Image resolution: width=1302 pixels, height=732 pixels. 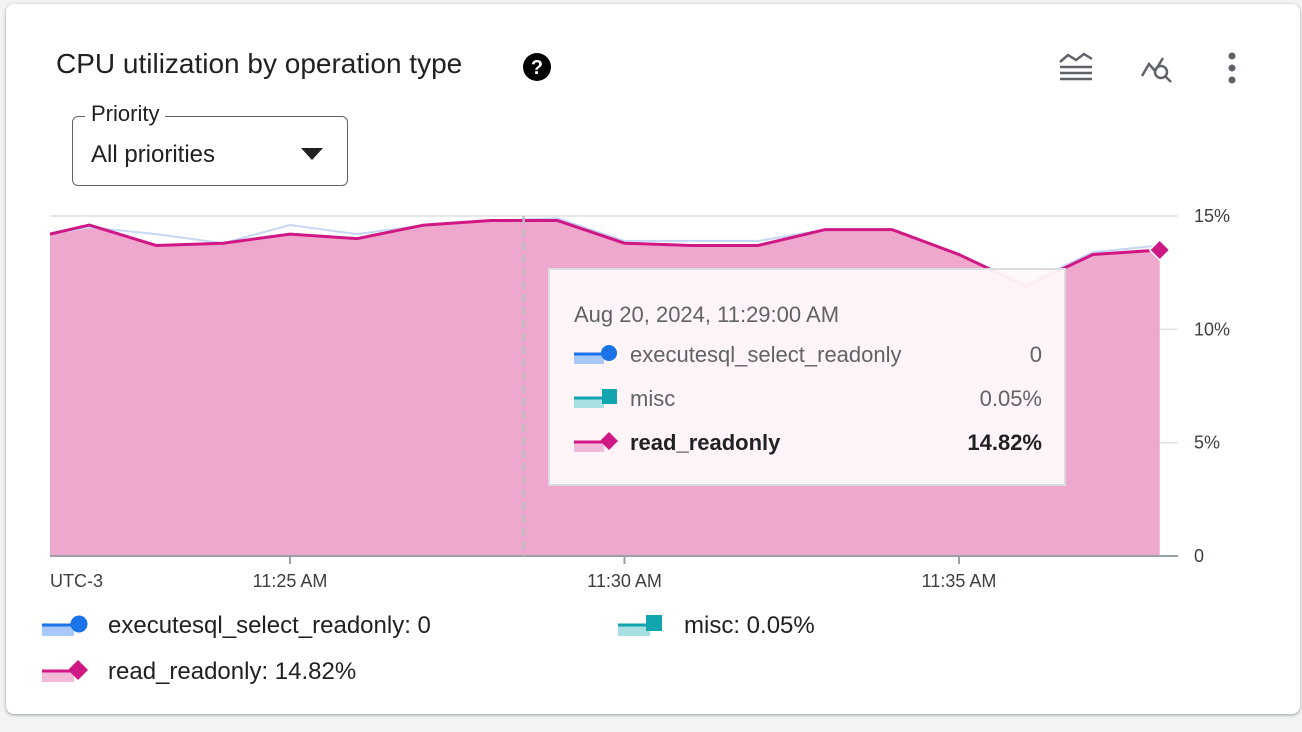 I want to click on arrow-drop-down-icon, so click(x=312, y=156).